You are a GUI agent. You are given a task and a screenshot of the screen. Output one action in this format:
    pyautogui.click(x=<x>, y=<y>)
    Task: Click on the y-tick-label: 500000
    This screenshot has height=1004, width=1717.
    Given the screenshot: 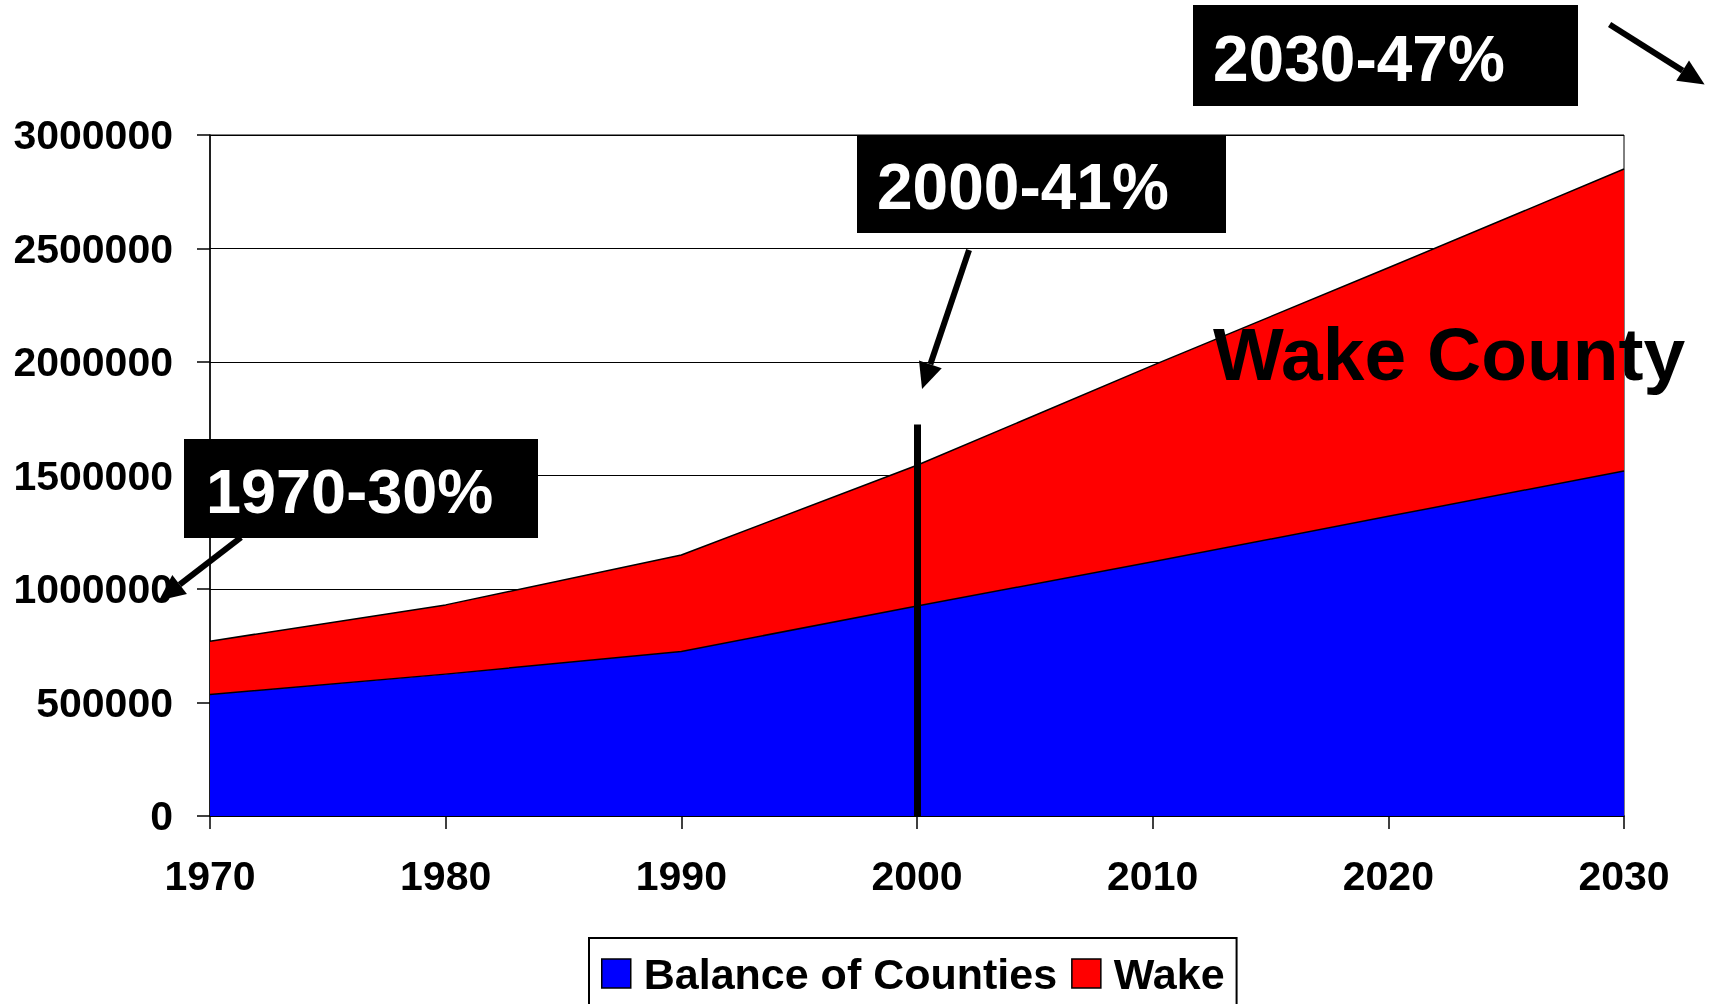 What is the action you would take?
    pyautogui.click(x=104, y=702)
    